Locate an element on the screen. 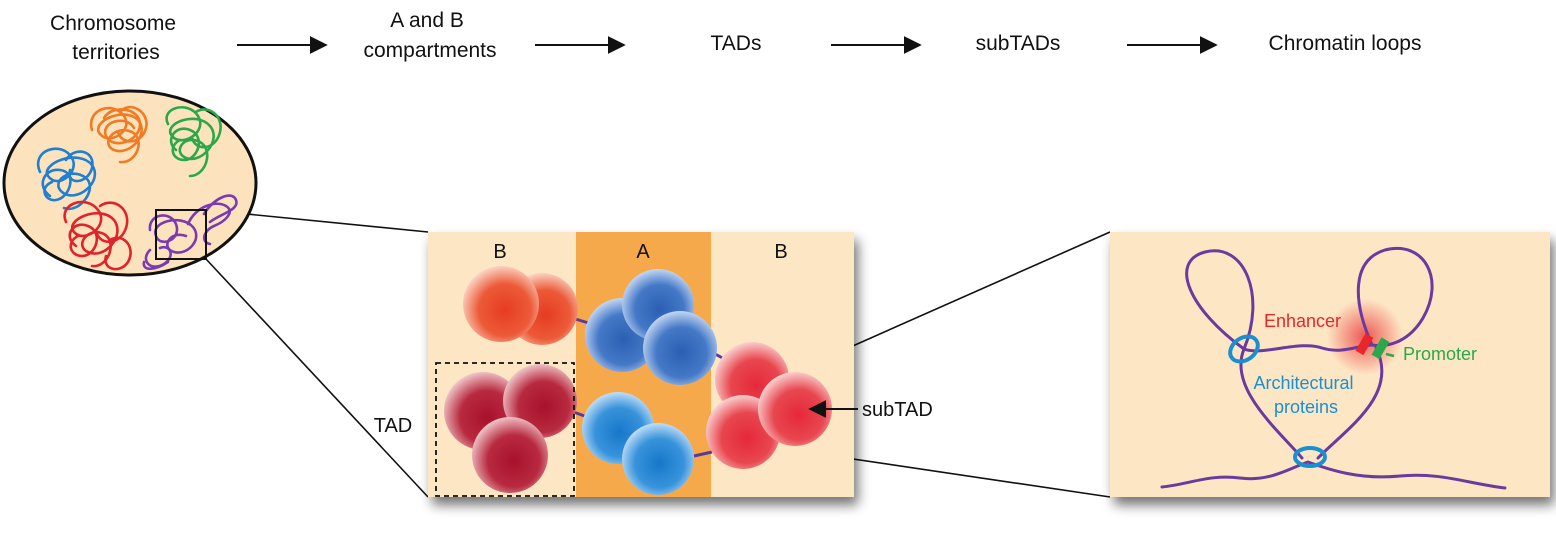  enhancer-mark is located at coordinates (1364, 344).